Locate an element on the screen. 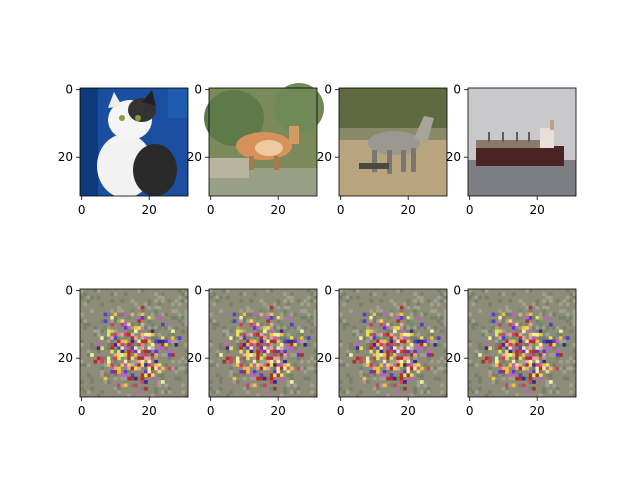  panel-noise-4: 0 20 0 20 is located at coordinates (511, 351).